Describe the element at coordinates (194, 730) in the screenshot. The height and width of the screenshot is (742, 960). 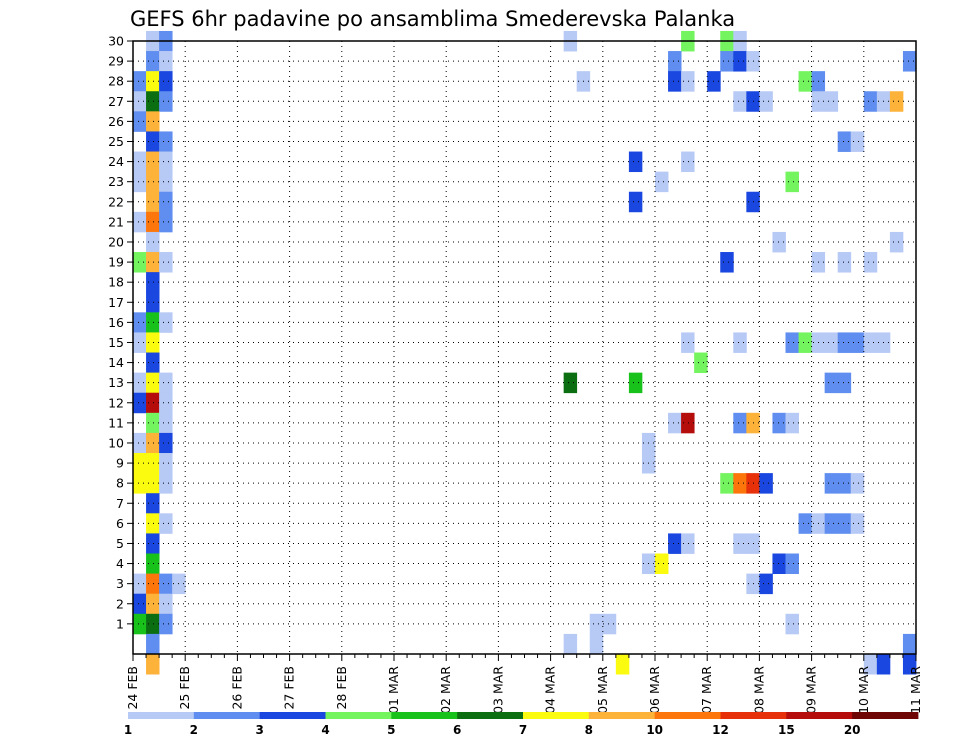
I see `legend-label: 2` at that location.